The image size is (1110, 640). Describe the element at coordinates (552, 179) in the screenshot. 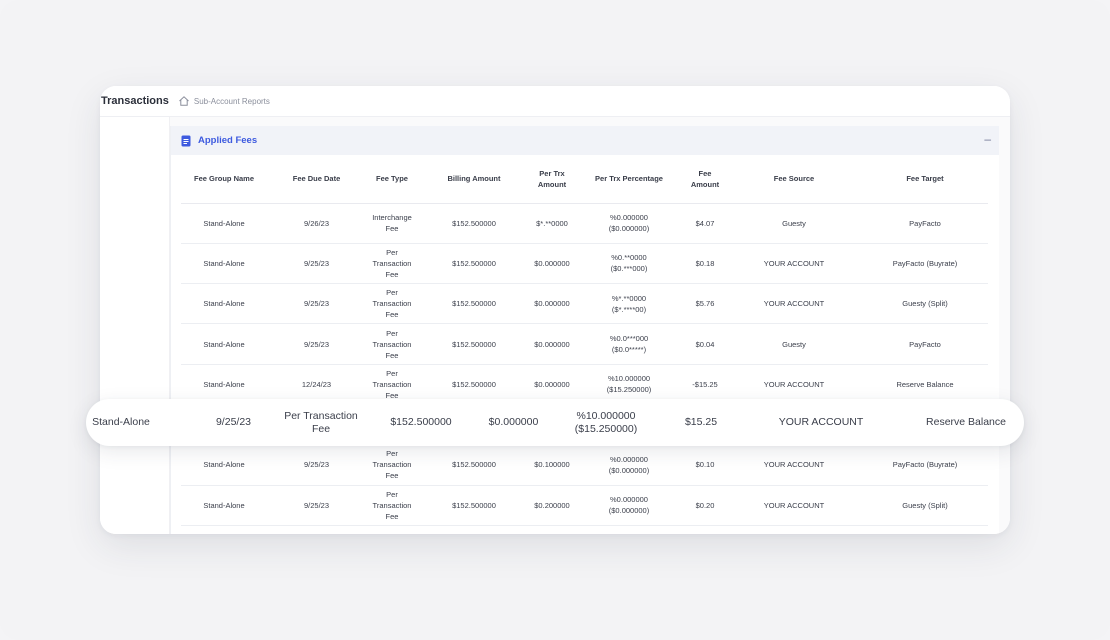

I see `column-header: Per Trx Amount` at that location.